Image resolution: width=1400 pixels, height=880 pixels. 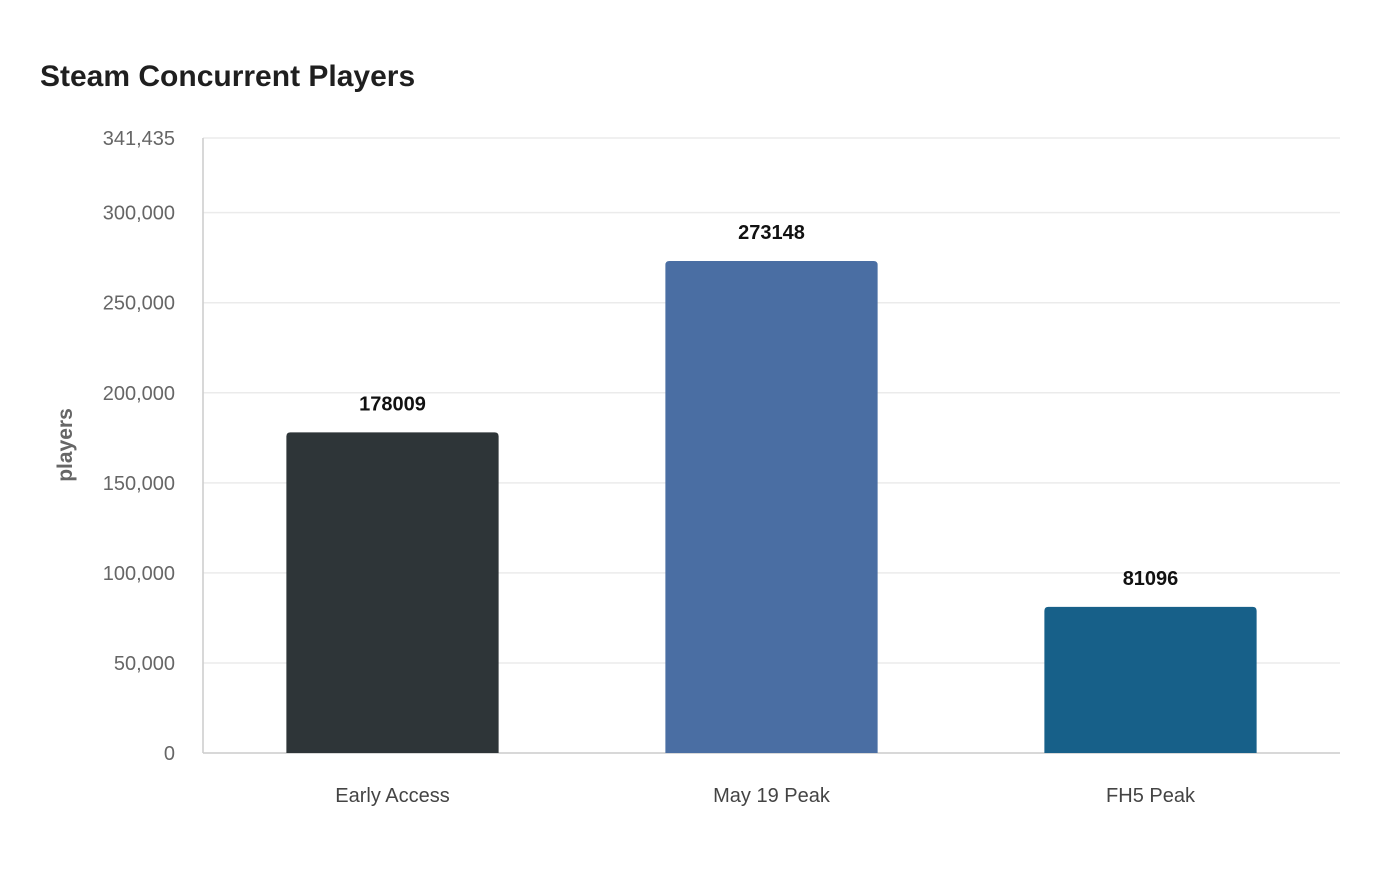 What do you see at coordinates (1151, 579) in the screenshot?
I see `data-label: 81096` at bounding box center [1151, 579].